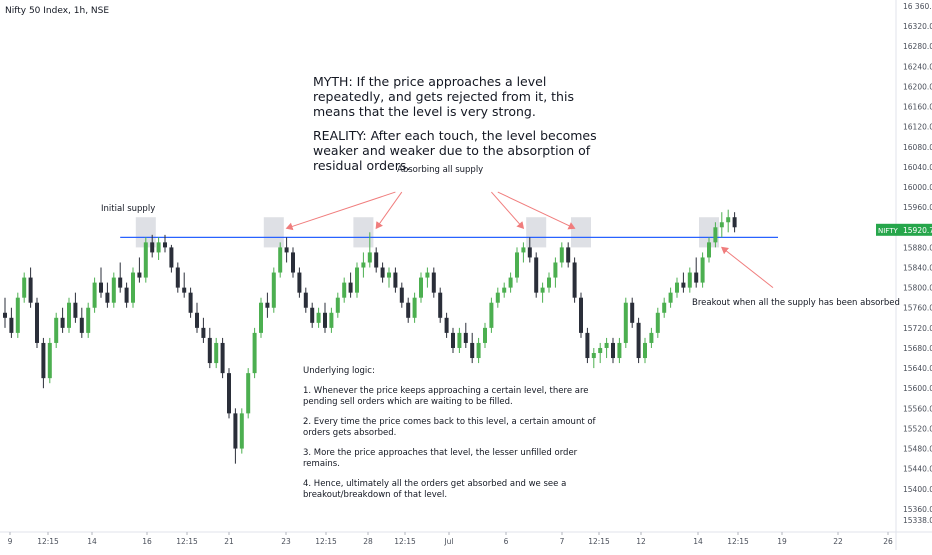 Image resolution: width=932 pixels, height=555 pixels. What do you see at coordinates (506, 541) in the screenshot?
I see `x-tick-label-11: 6` at bounding box center [506, 541].